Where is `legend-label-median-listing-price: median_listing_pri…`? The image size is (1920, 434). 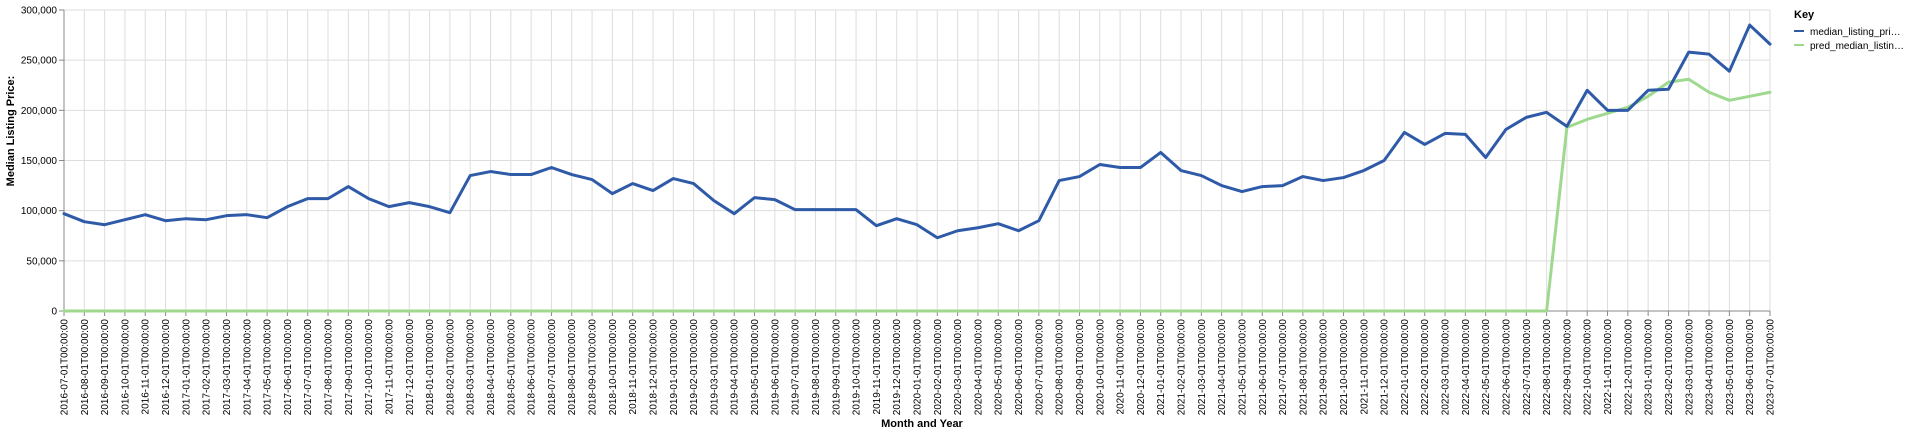
legend-label-median-listing-price: median_listing_pri… is located at coordinates (1855, 32).